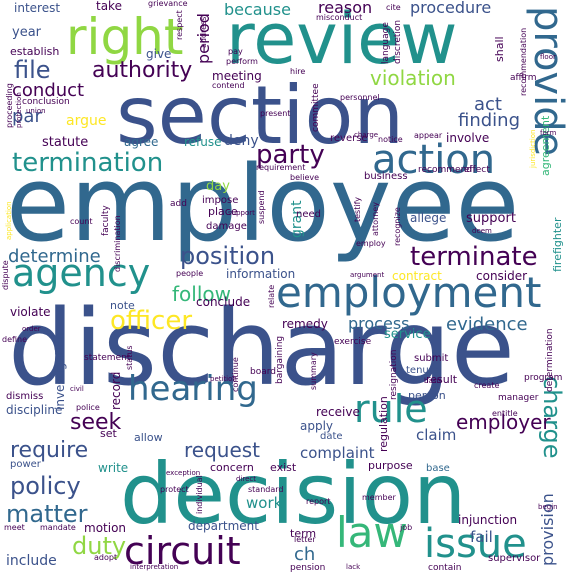  What do you see at coordinates (345, 8) in the screenshot?
I see `word-reason: reason` at bounding box center [345, 8].